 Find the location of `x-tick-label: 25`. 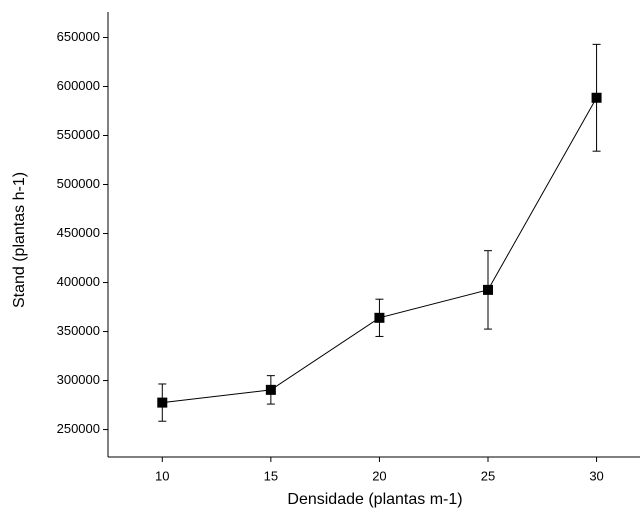

x-tick-label: 25 is located at coordinates (488, 475).